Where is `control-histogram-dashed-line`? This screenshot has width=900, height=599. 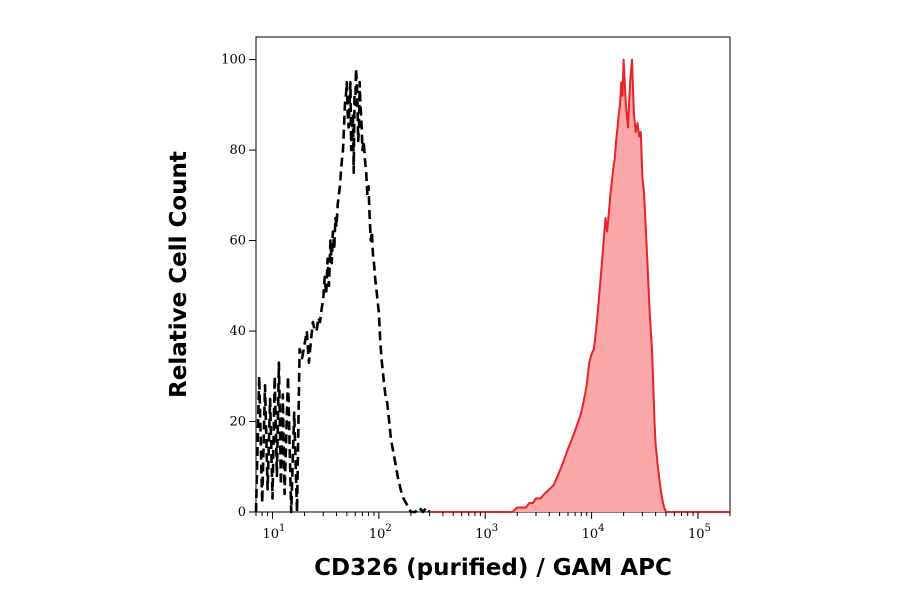 control-histogram-dashed-line is located at coordinates (342, 290).